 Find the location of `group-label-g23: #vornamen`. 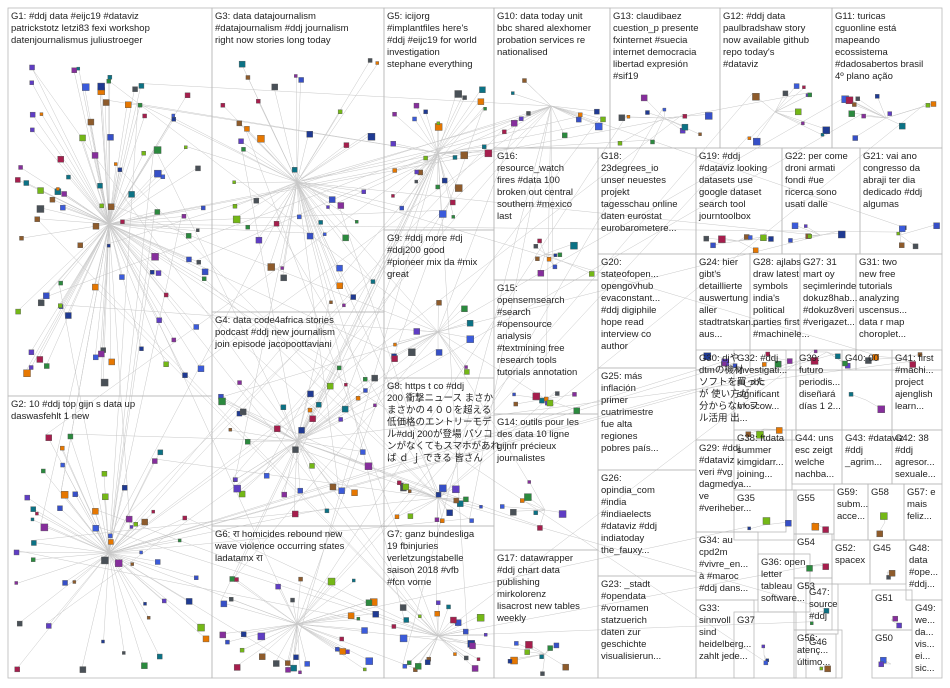

group-label-g23: #vornamen is located at coordinates (625, 608).